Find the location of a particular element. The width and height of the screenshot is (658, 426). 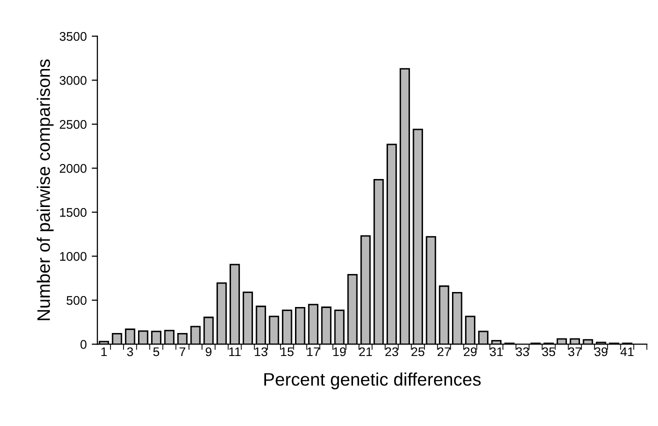

y-tick-label: 2500 is located at coordinates (73, 124).